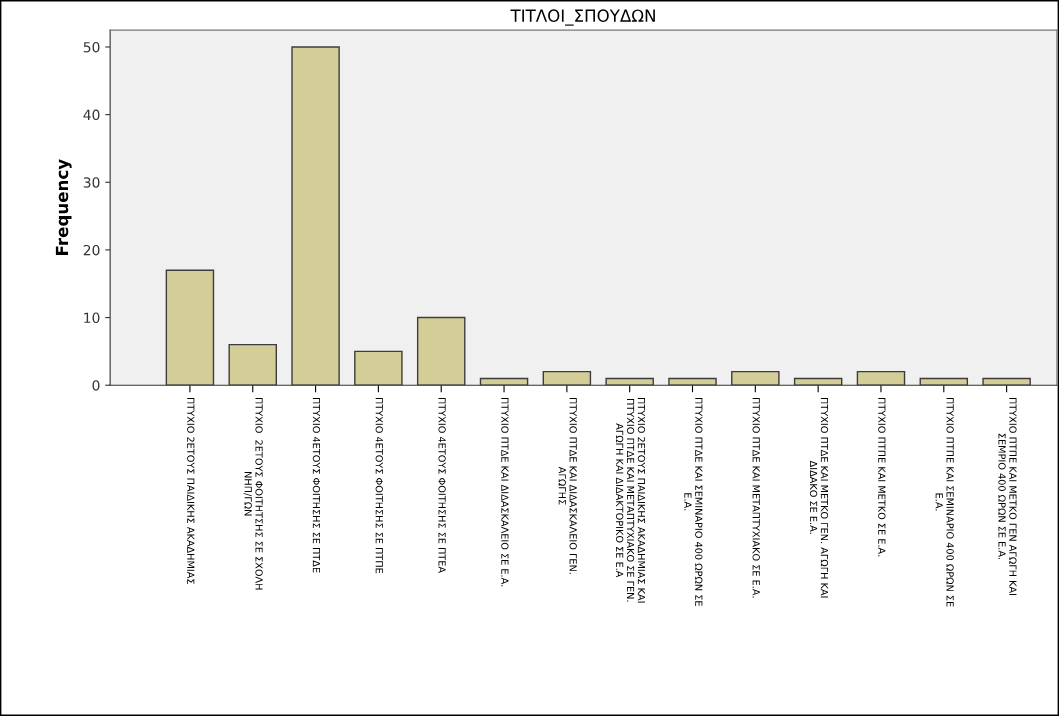 Image resolution: width=1059 pixels, height=716 pixels. Describe the element at coordinates (316, 485) in the screenshot. I see `x-tick-label: ΠΤΥΧΙΟ 4ΕΤΟΥΣ ΦΟΙΤΗΣΗΣ ΣΕ ΠΤΔΕ` at that location.